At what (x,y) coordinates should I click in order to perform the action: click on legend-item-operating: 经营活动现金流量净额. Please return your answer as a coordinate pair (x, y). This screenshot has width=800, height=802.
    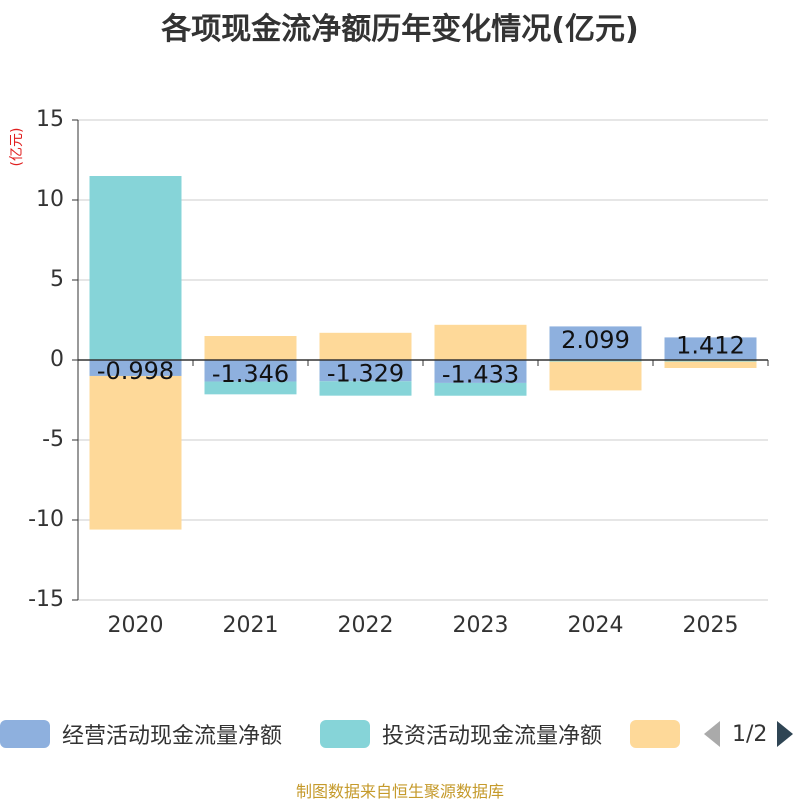
    Looking at the image, I should click on (141, 734).